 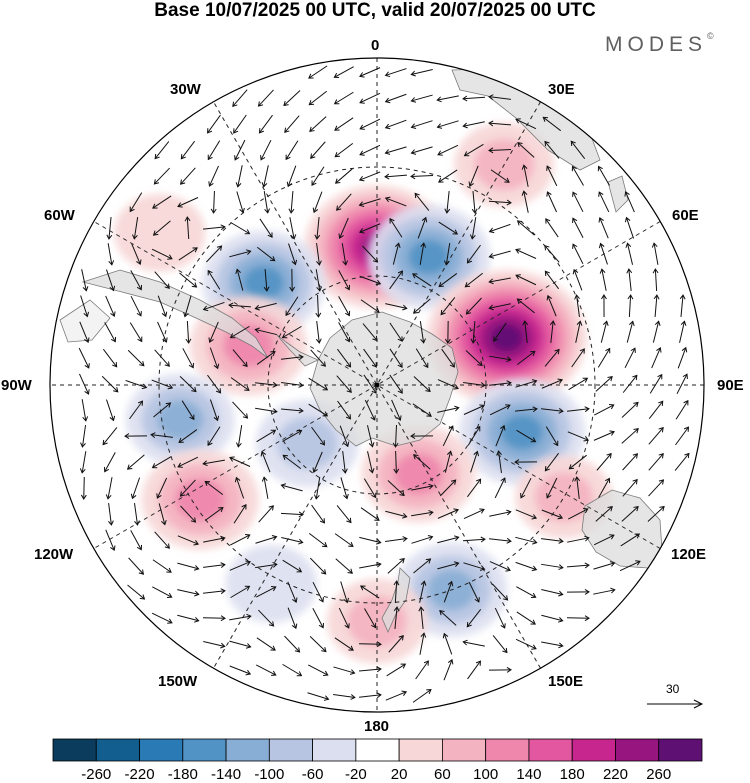 What do you see at coordinates (16, 385) in the screenshot?
I see `lon-label-90w: 90W` at bounding box center [16, 385].